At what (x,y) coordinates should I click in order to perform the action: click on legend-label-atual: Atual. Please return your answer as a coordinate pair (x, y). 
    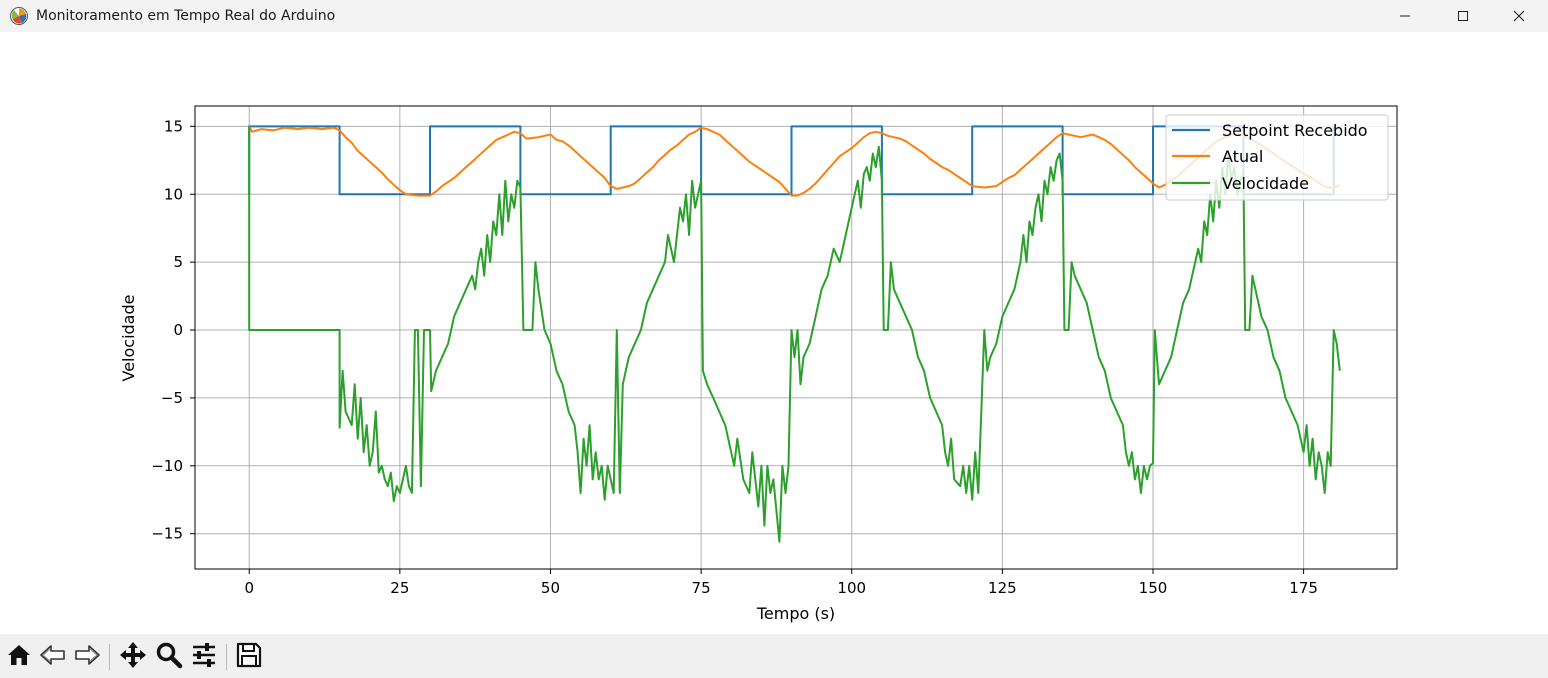
    Looking at the image, I should click on (1242, 156).